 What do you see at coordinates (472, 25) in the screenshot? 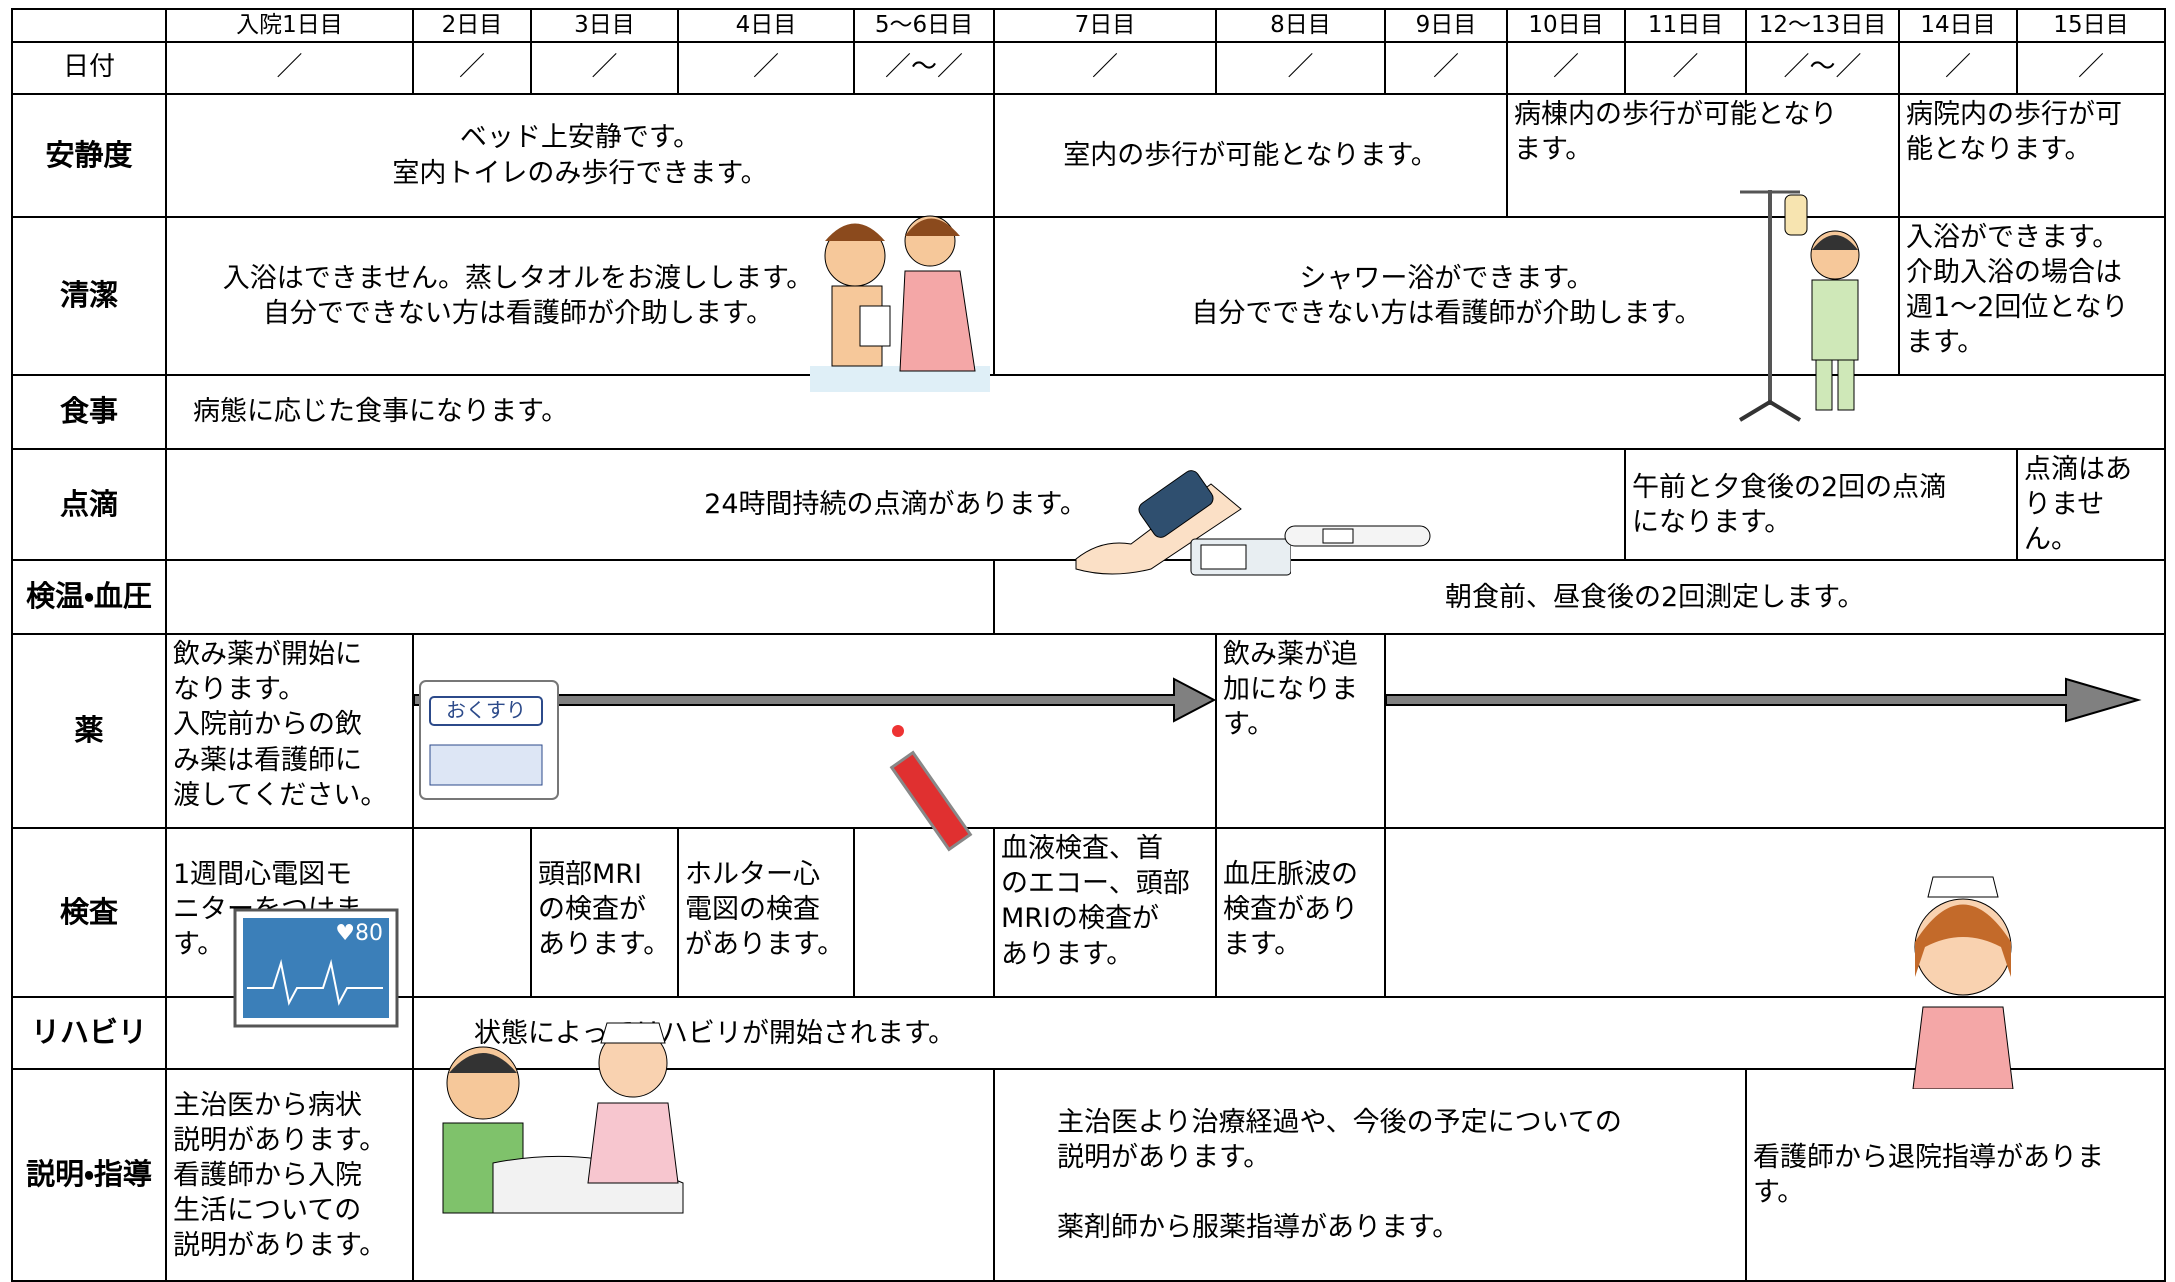
I see `day-header: 2日目` at bounding box center [472, 25].